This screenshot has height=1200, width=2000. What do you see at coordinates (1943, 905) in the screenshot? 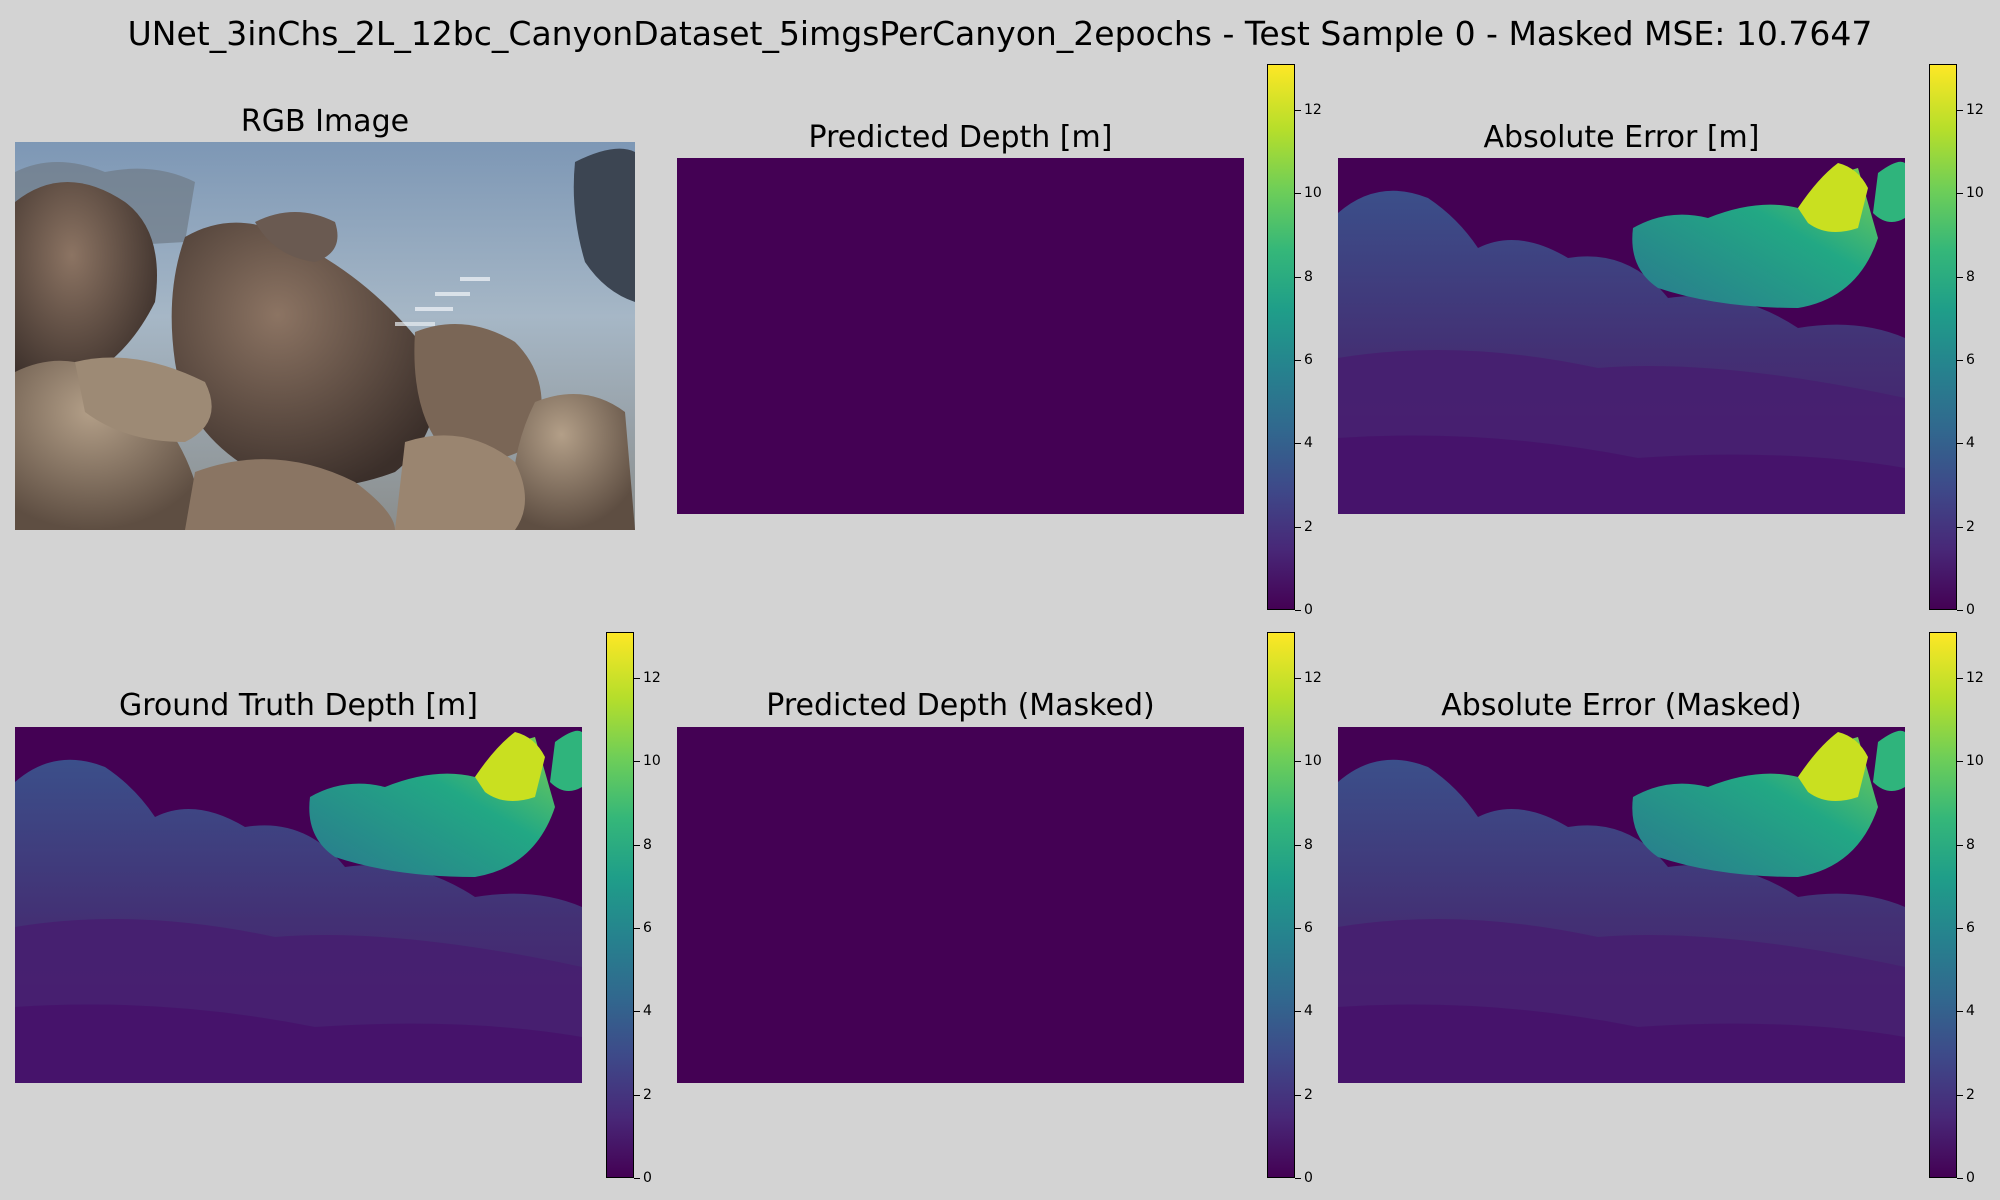
I see `colorbar-absolute-error-masked` at bounding box center [1943, 905].